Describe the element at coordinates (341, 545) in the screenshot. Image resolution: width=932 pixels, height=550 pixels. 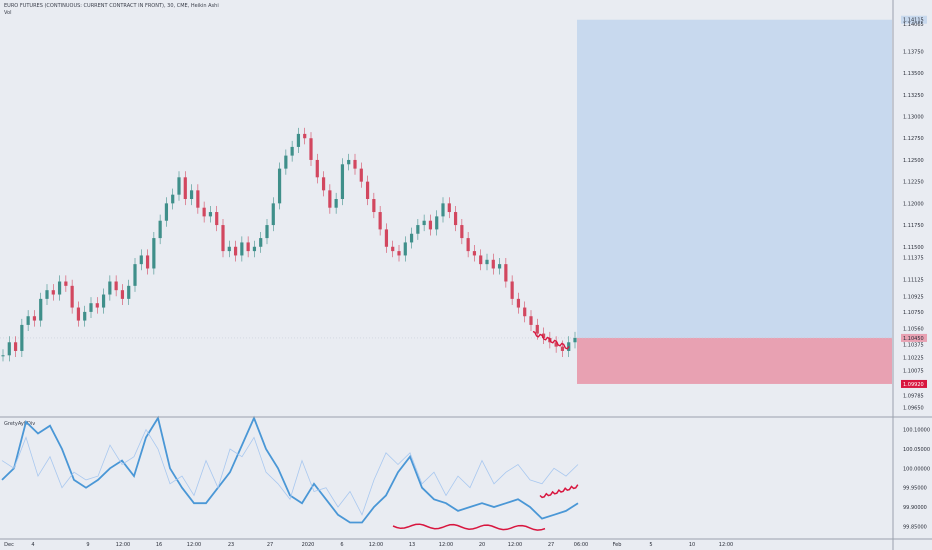
I see `time-axis-tick: 6` at that location.